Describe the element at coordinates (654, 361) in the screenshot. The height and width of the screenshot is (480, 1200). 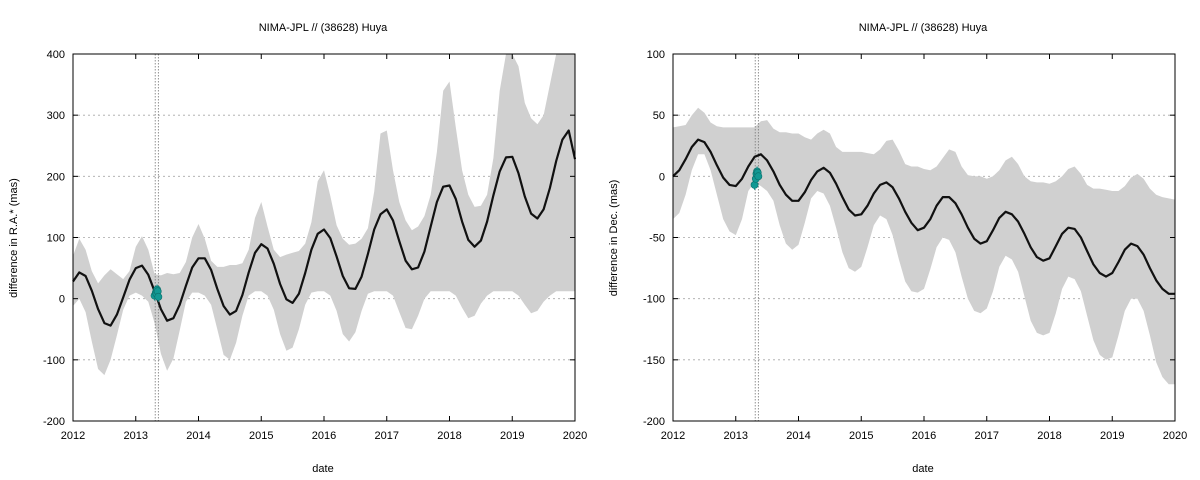
I see `y-tick-label: -150` at that location.